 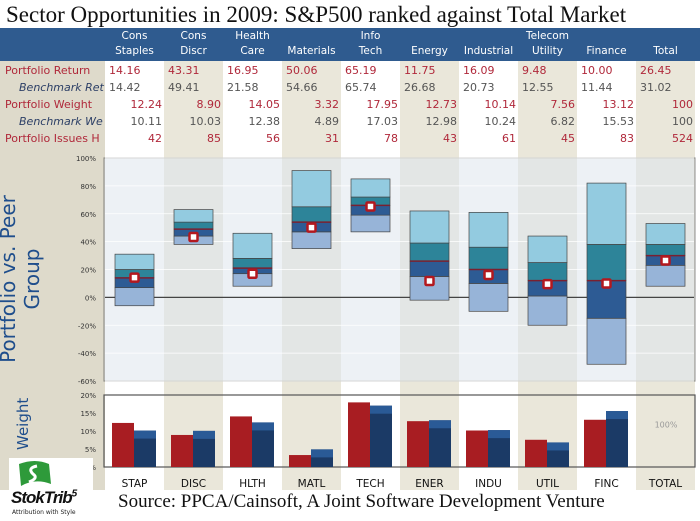 What do you see at coordinates (312, 484) in the screenshot?
I see `x-tick-label: MATL` at bounding box center [312, 484].